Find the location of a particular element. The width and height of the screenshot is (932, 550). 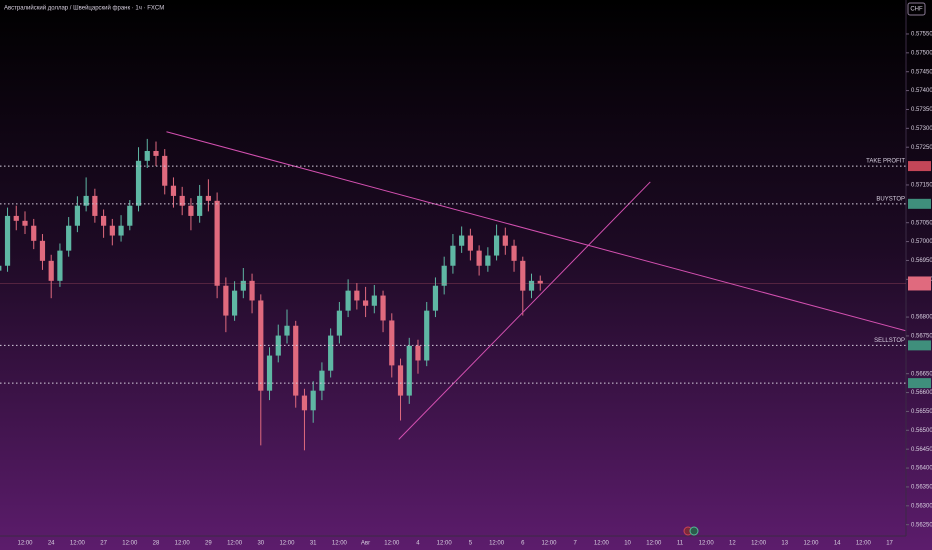

y-tick-label: 0.57300 is located at coordinates (921, 129).